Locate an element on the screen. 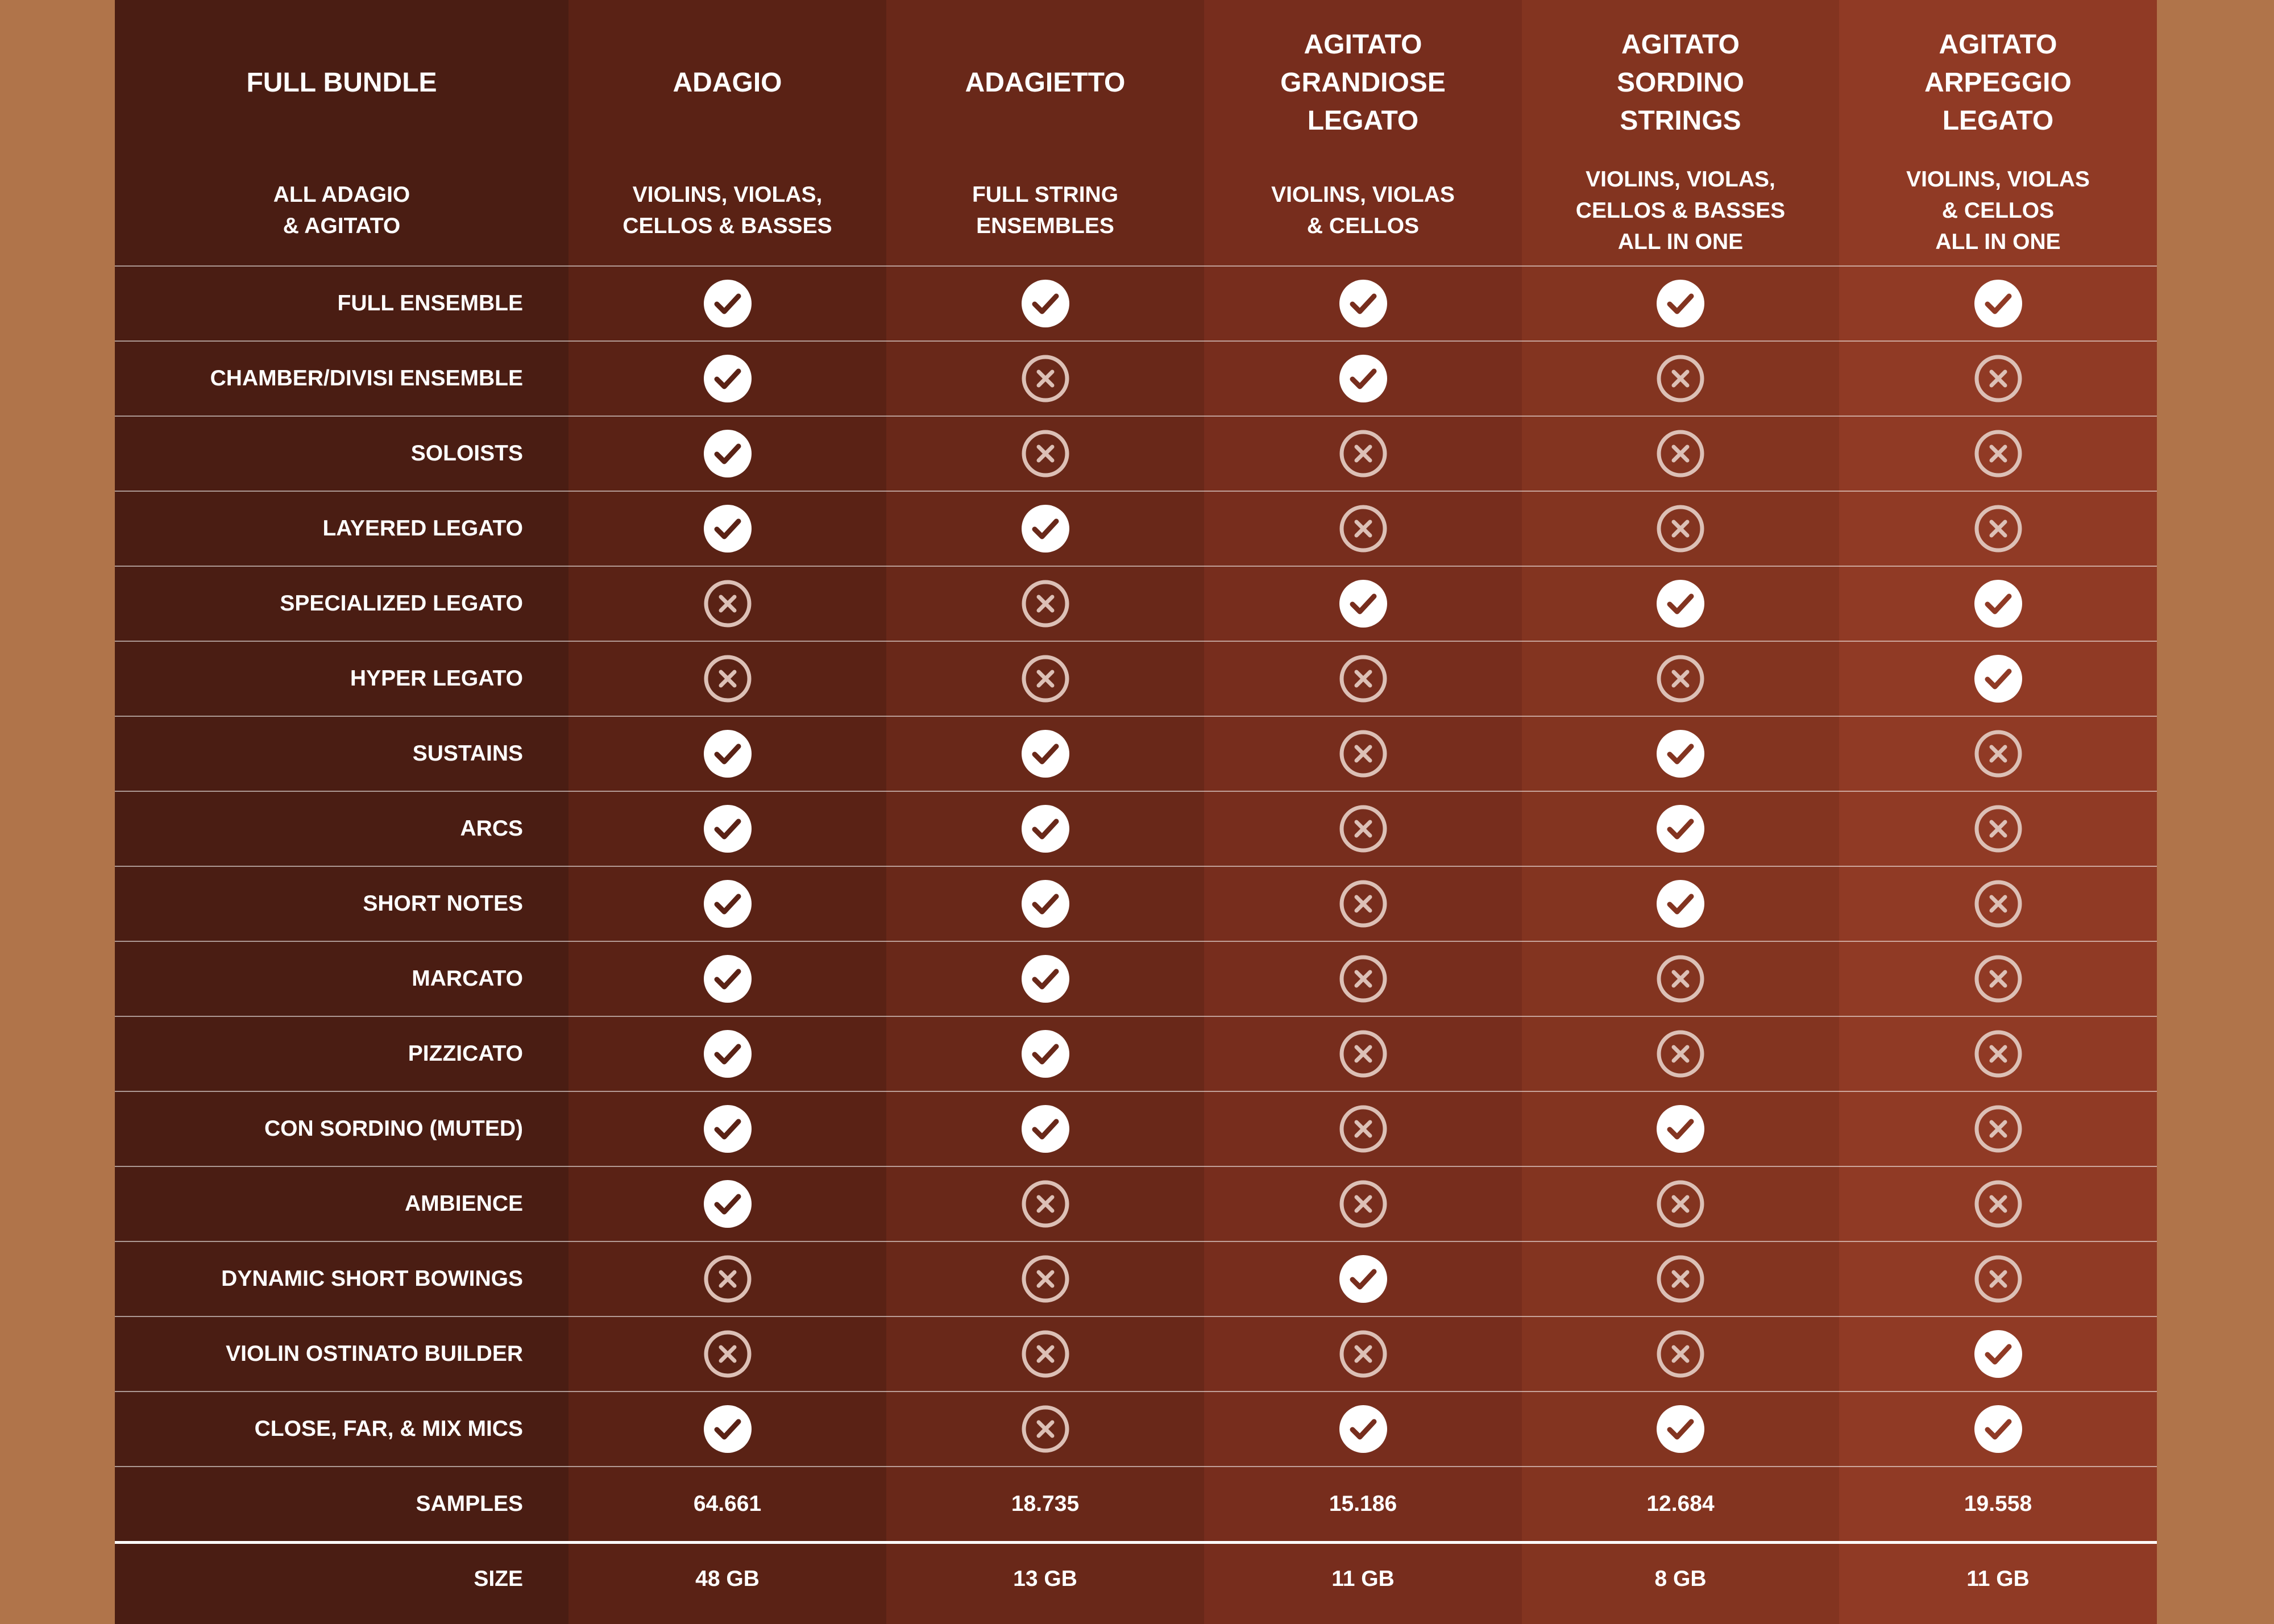 This screenshot has height=1624, width=2274. column-header: ADAGIO VIOLINS, VIOLAS, CELLOS & BASSES is located at coordinates (727, 133).